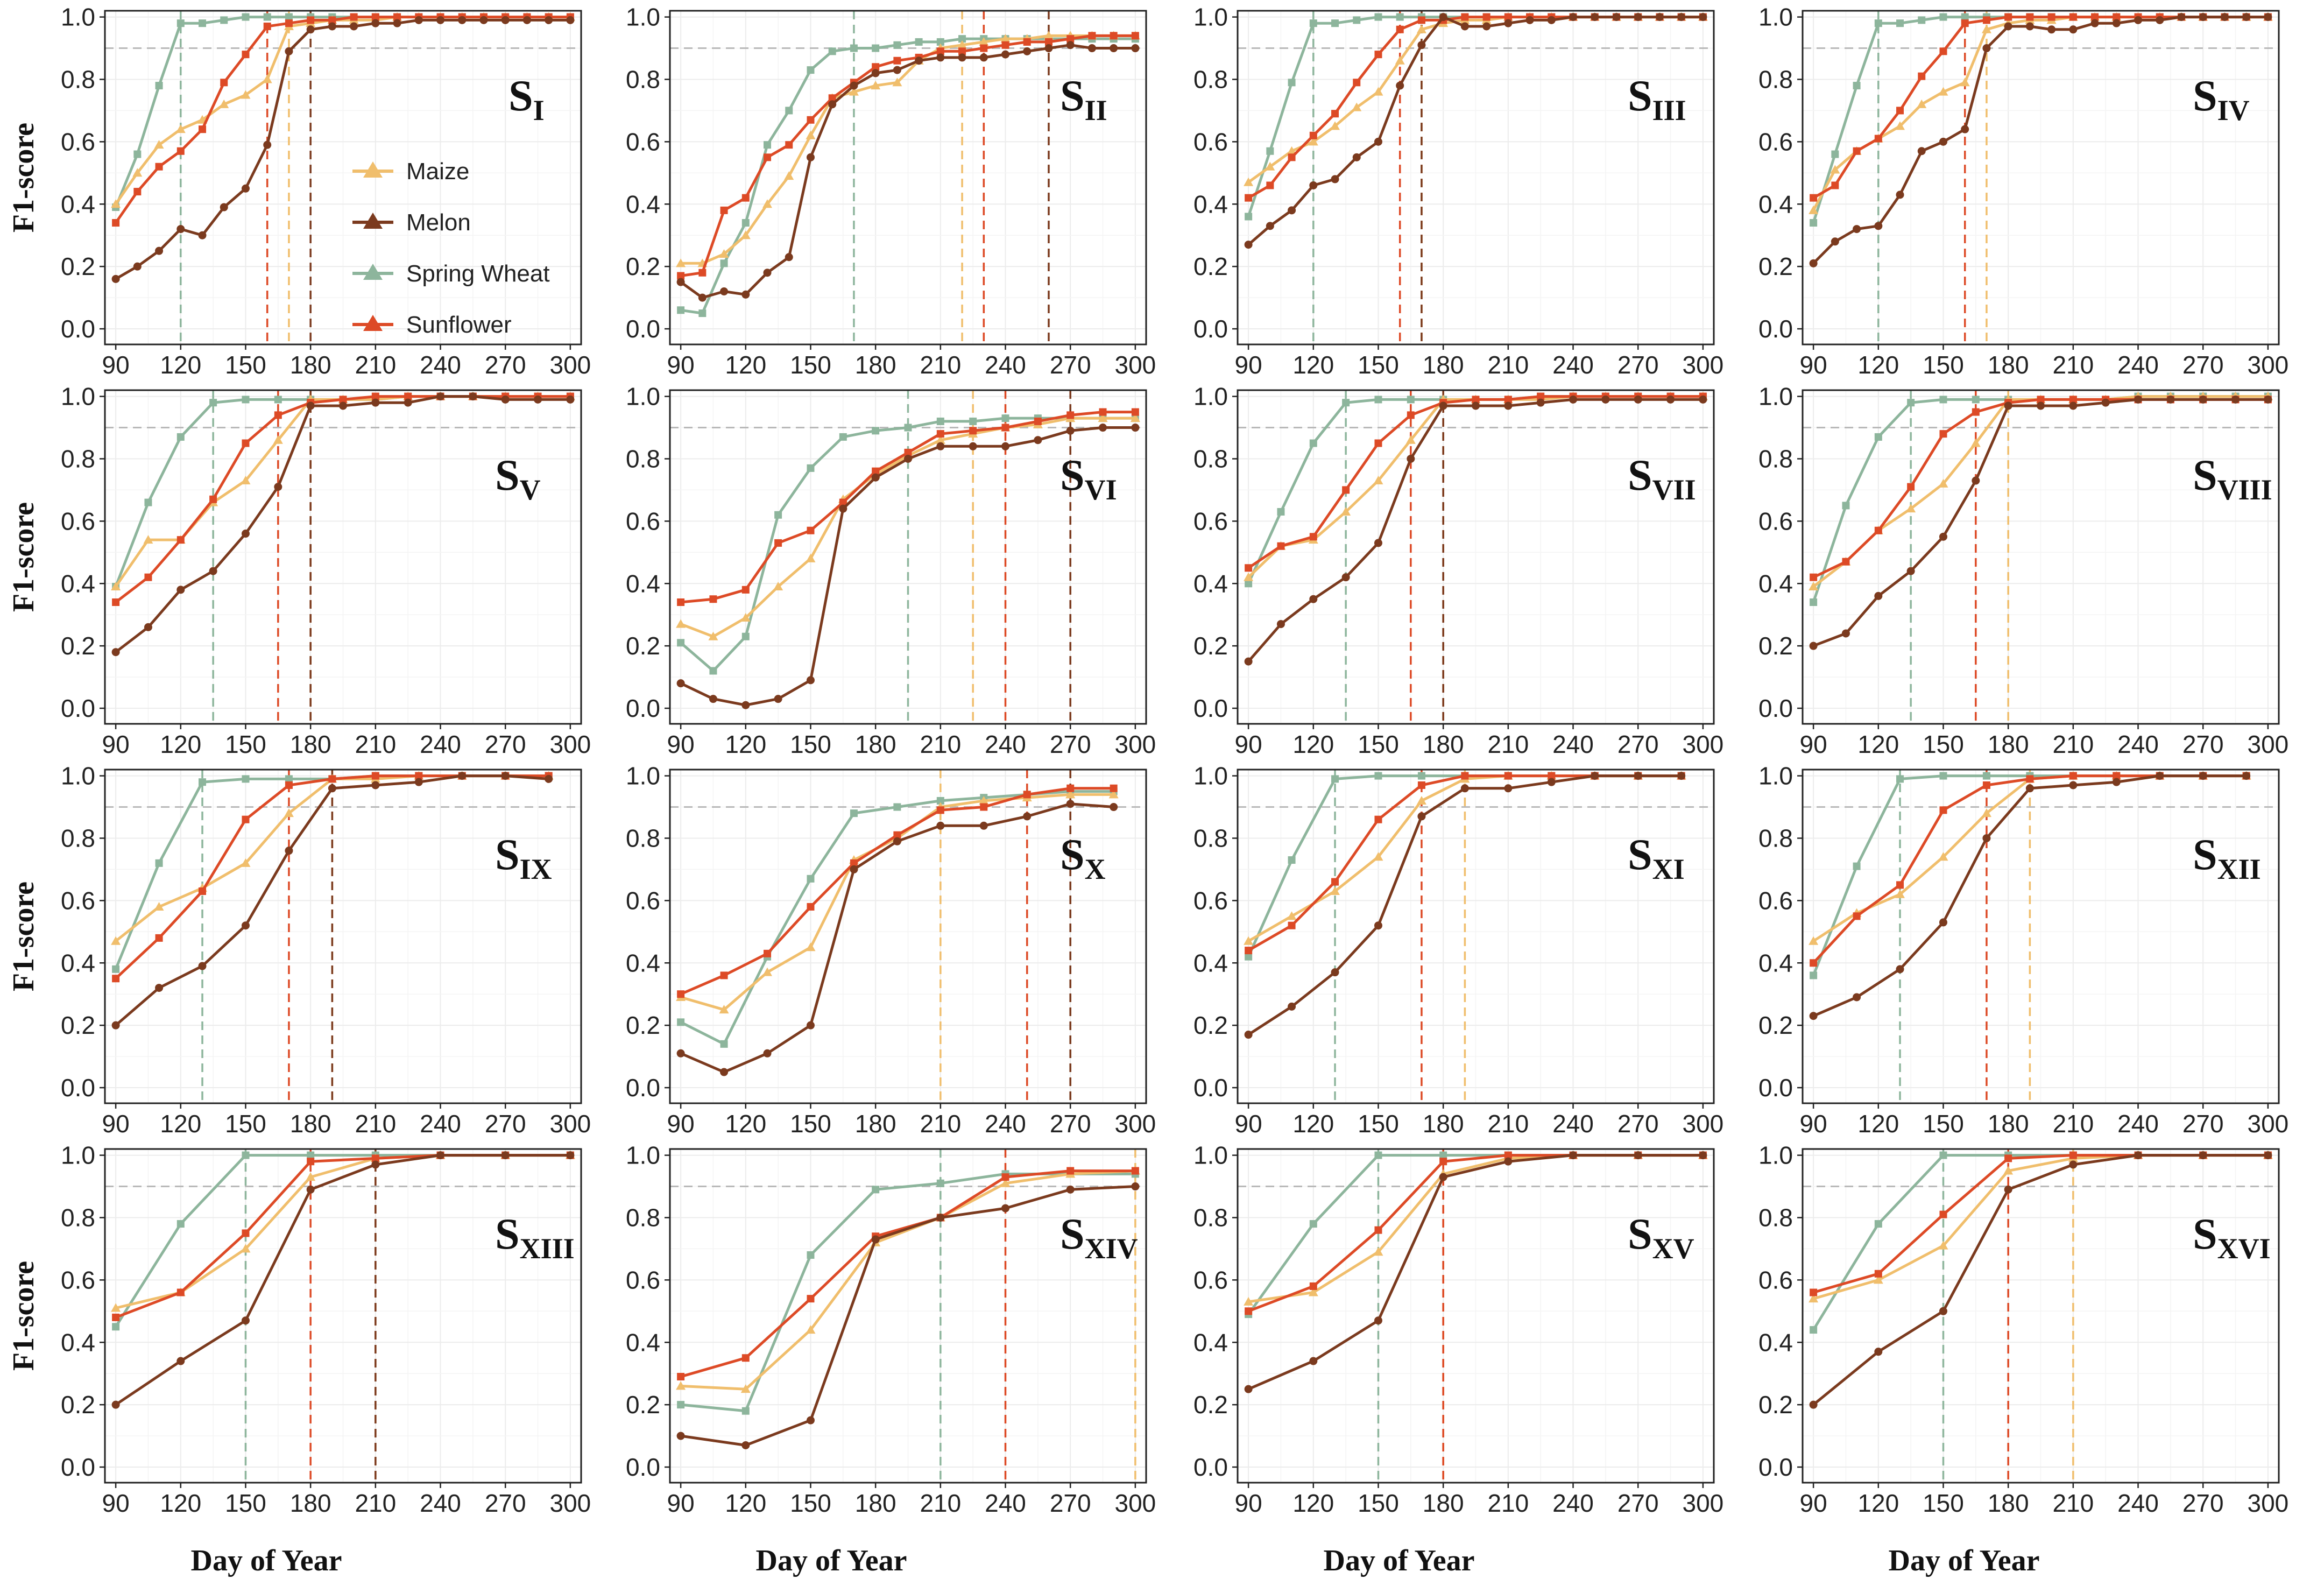 This screenshot has width=2324, height=1586. I want to click on x-tick-label: 150, so click(245, 1124).